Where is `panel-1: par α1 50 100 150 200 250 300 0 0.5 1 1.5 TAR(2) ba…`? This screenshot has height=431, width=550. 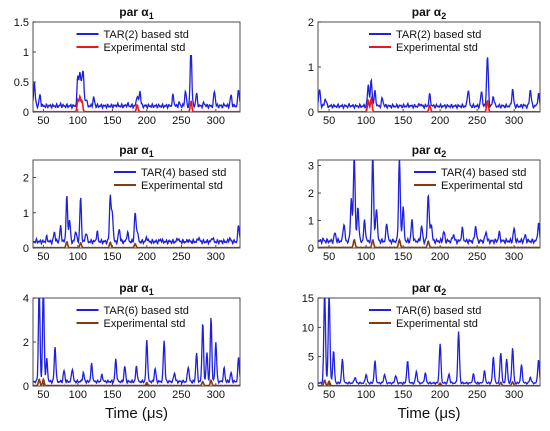
panel-1: par α1 50 100 150 200 250 300 0 0.5 1 1.5 TAR(2) ba… is located at coordinates (127, 66).